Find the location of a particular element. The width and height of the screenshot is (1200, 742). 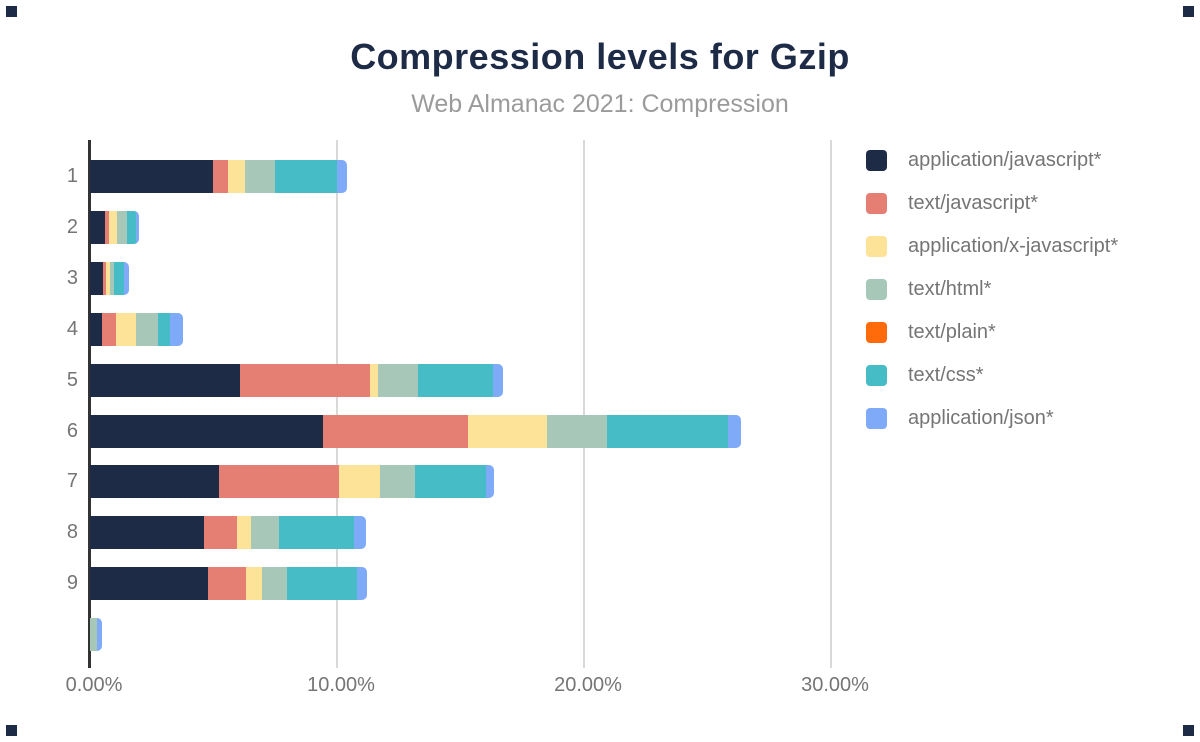

legend-item-application-x-javascript: application/x-javascript* is located at coordinates (992, 246).